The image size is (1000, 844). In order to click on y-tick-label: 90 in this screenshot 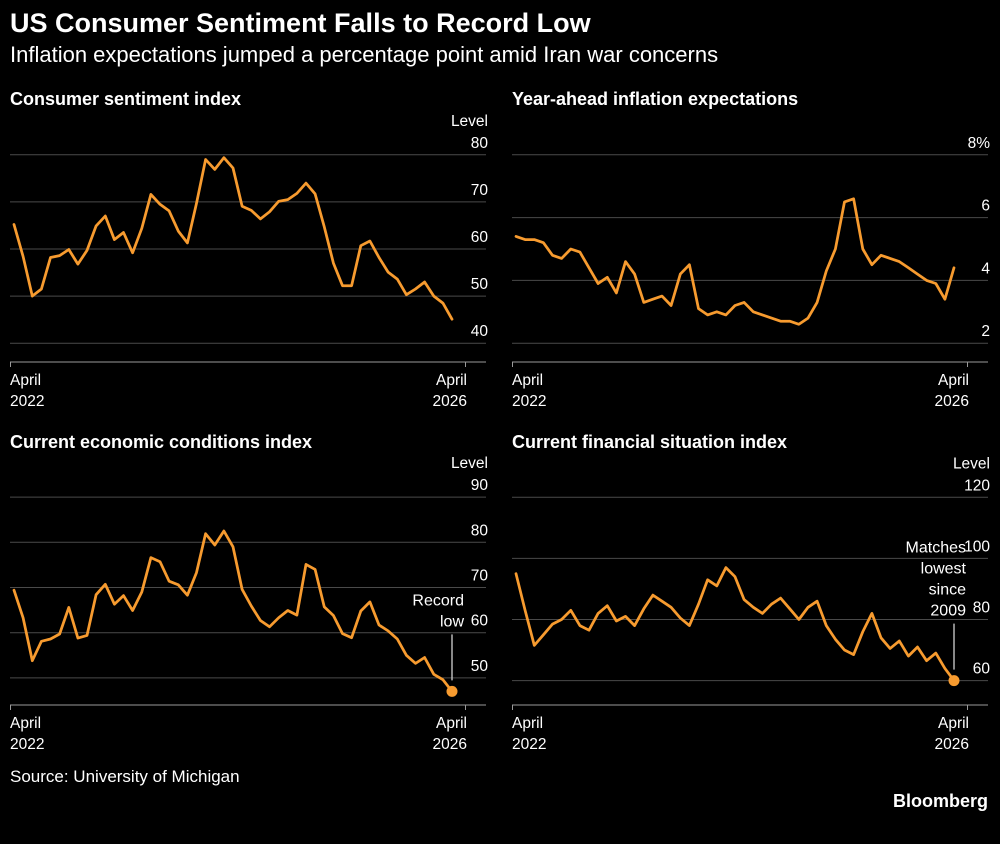, I will do `click(480, 485)`.